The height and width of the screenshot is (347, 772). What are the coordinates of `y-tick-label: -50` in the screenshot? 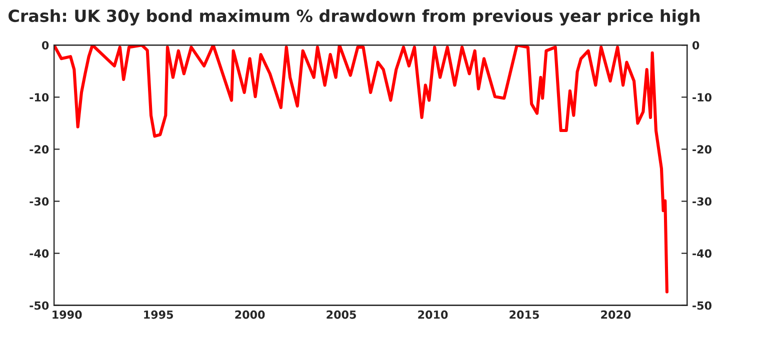 It's located at (39, 305).